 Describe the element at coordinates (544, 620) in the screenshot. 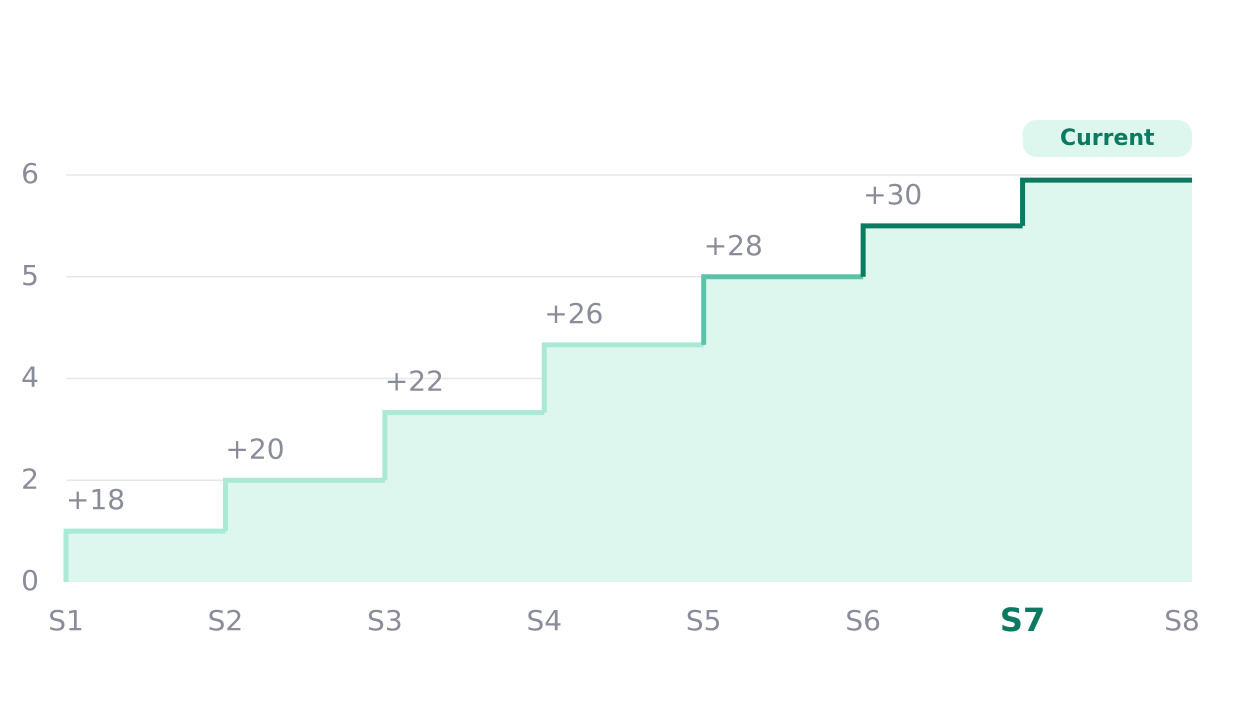

I see `x-tick-label: S4` at that location.